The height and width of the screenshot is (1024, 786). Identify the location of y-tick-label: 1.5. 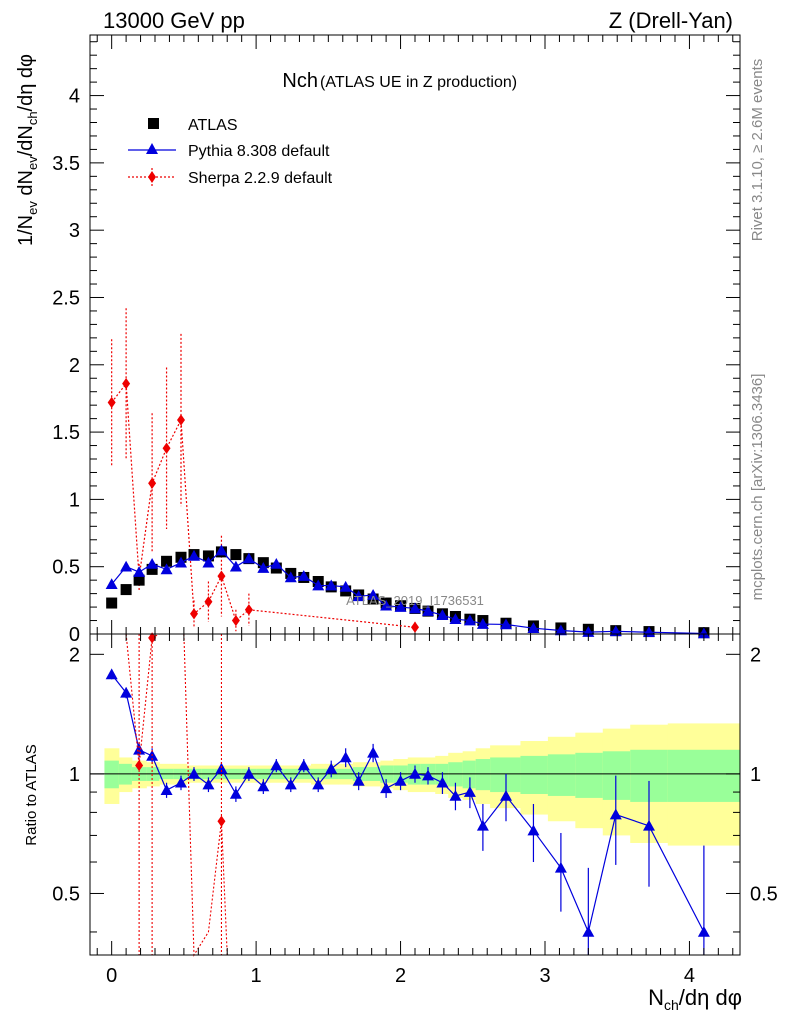
(66, 433).